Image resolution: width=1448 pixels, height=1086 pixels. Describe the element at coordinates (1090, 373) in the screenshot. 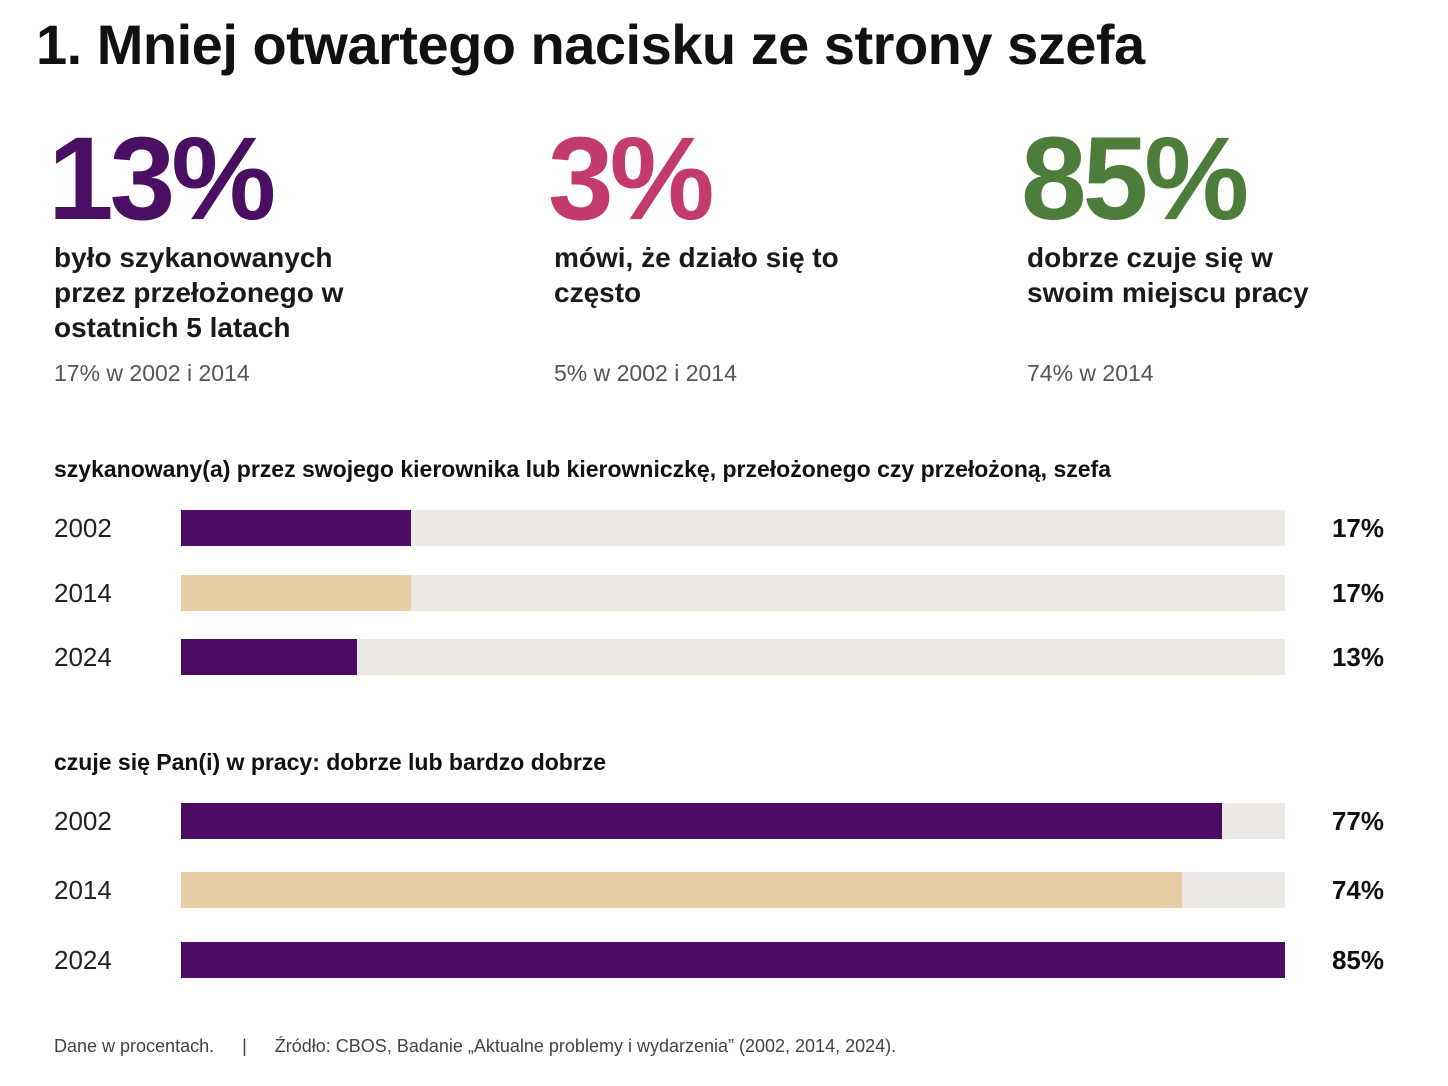

I see `stat-note: 74% w 2014` at that location.